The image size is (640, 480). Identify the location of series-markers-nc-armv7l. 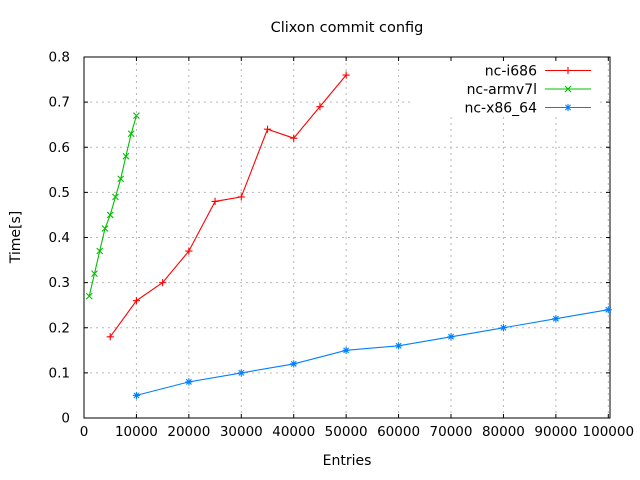
(112, 206).